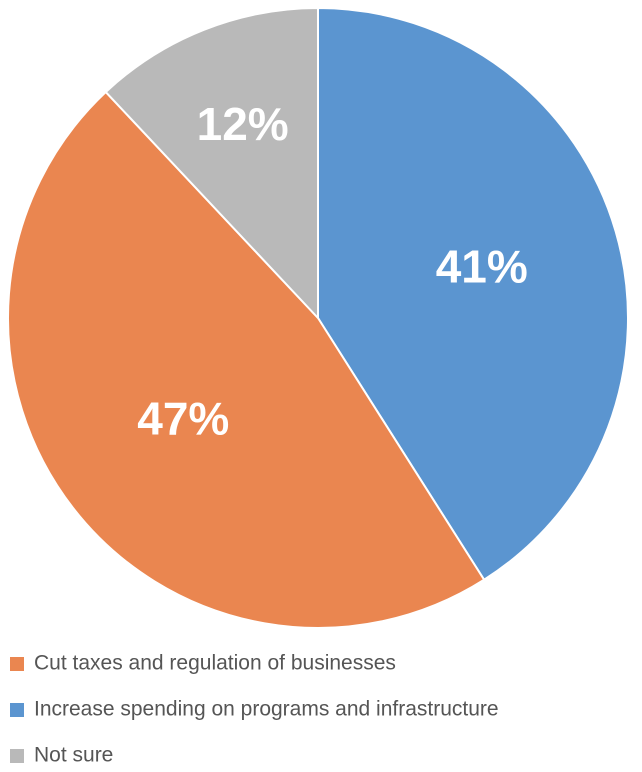 The width and height of the screenshot is (642, 772). What do you see at coordinates (183, 419) in the screenshot?
I see `value-label: 47%` at bounding box center [183, 419].